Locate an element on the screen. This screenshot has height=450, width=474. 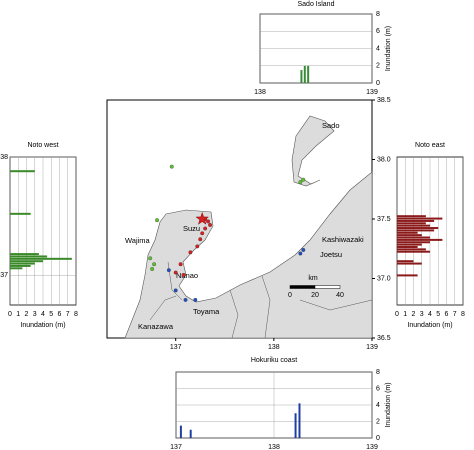
axis-label: Inundation (m) is located at coordinates (42, 325).